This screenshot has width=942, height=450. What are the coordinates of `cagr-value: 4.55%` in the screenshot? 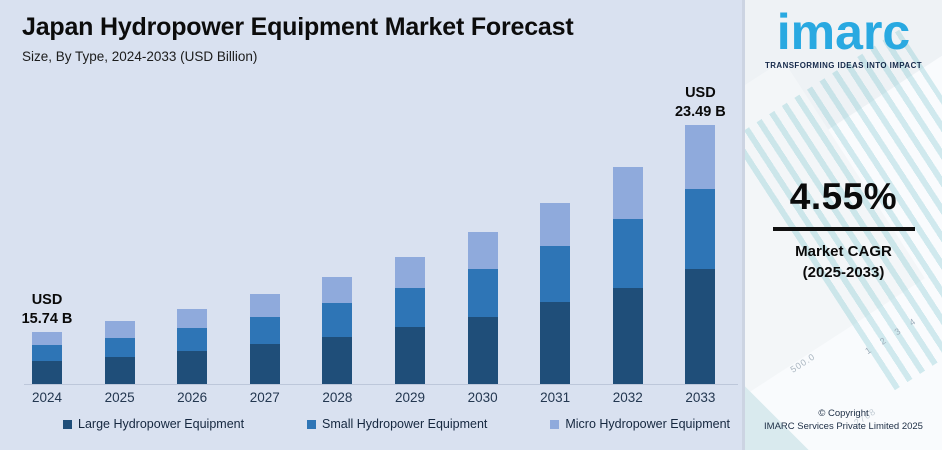 It's located at (843, 196).